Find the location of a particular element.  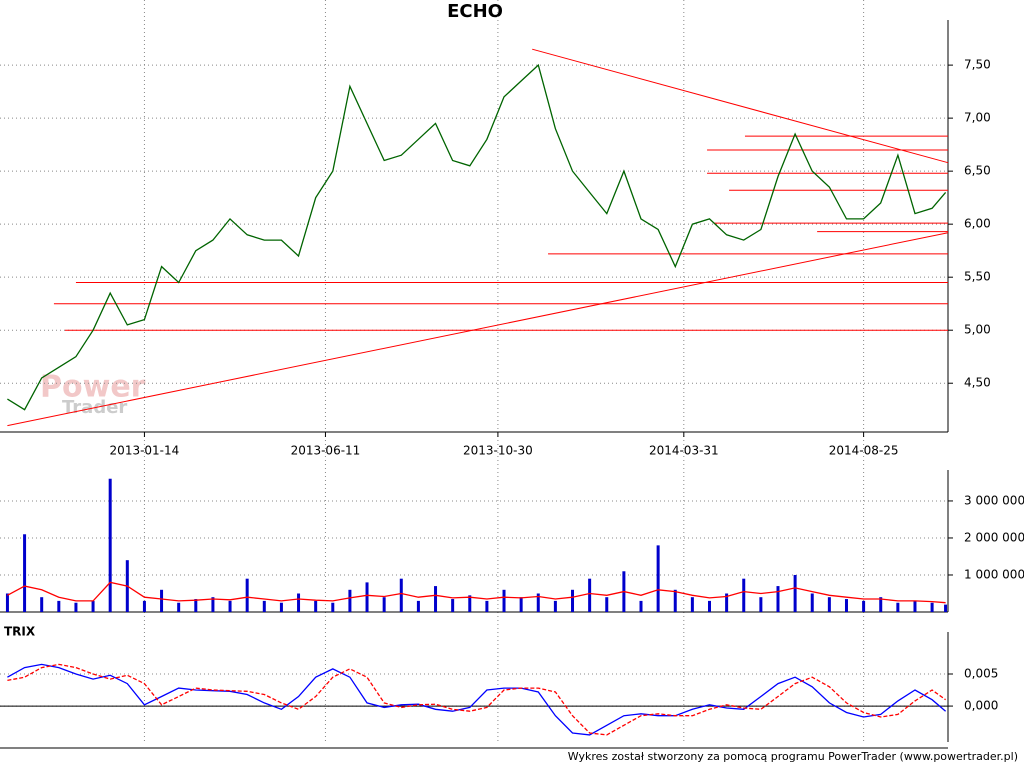

chart-title: ECHO is located at coordinates (475, 11).